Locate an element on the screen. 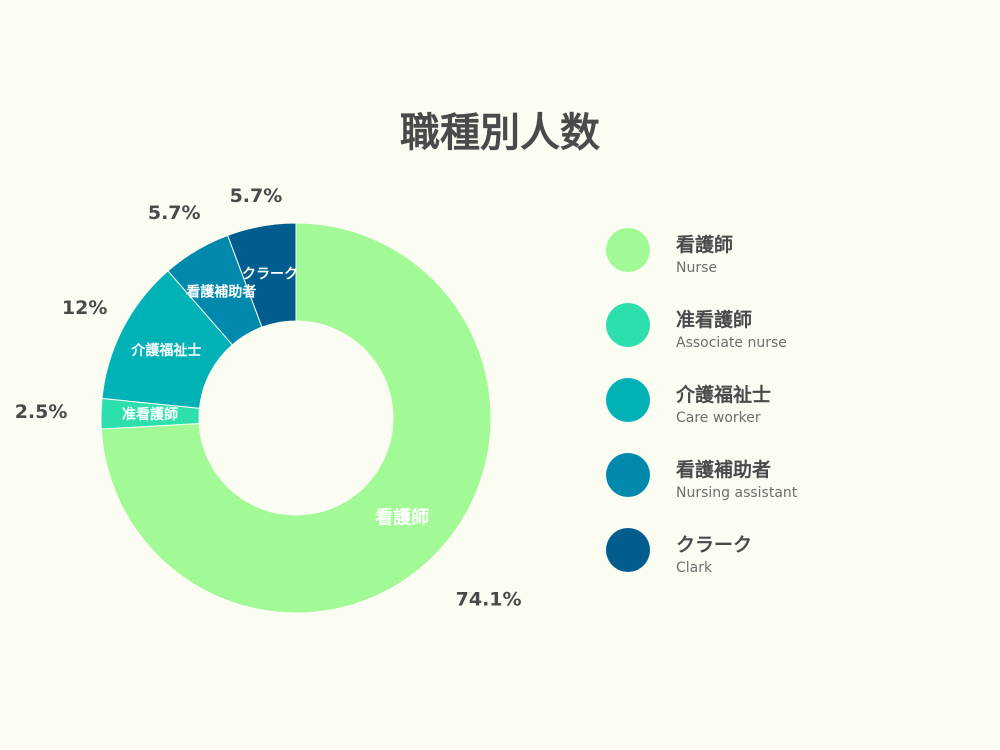 This screenshot has width=1000, height=750. slice-label-5: クラーク is located at coordinates (270, 274).